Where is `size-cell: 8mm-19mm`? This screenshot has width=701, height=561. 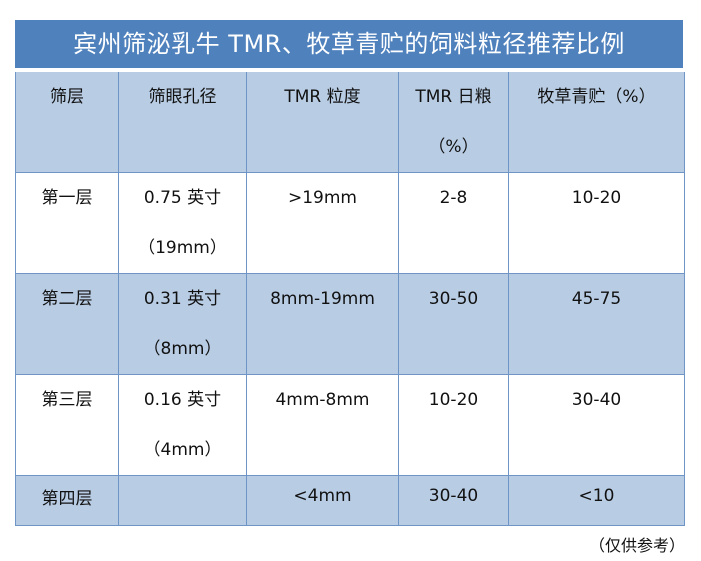 size-cell: 8mm-19mm is located at coordinates (322, 324).